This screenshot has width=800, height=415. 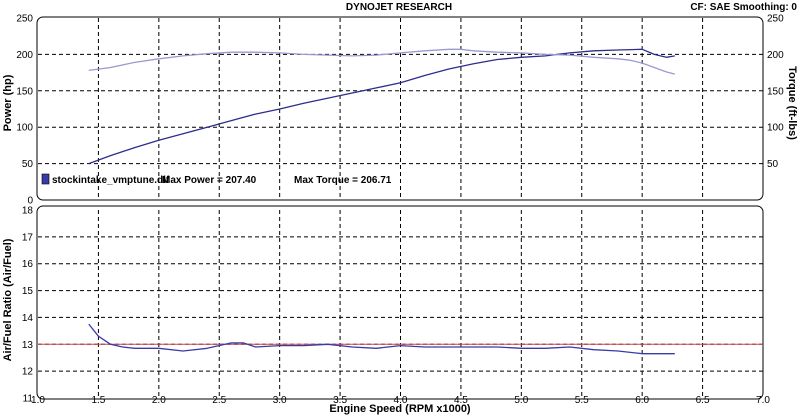 I want to click on x-tick-label: 3.5, so click(x=340, y=400).